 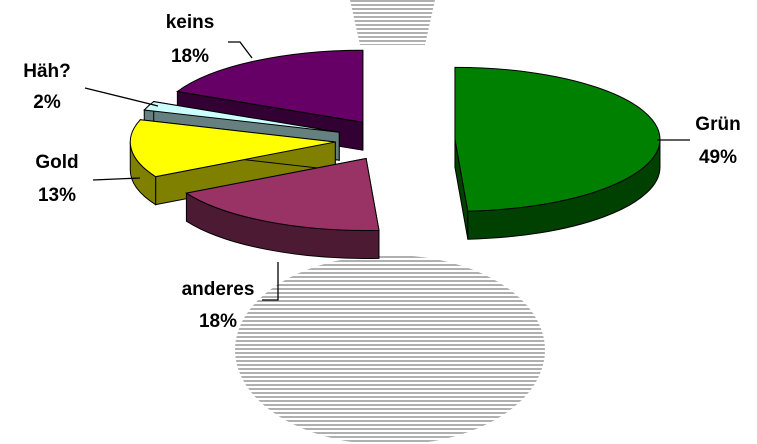 What do you see at coordinates (190, 22) in the screenshot?
I see `slice-label: keins` at bounding box center [190, 22].